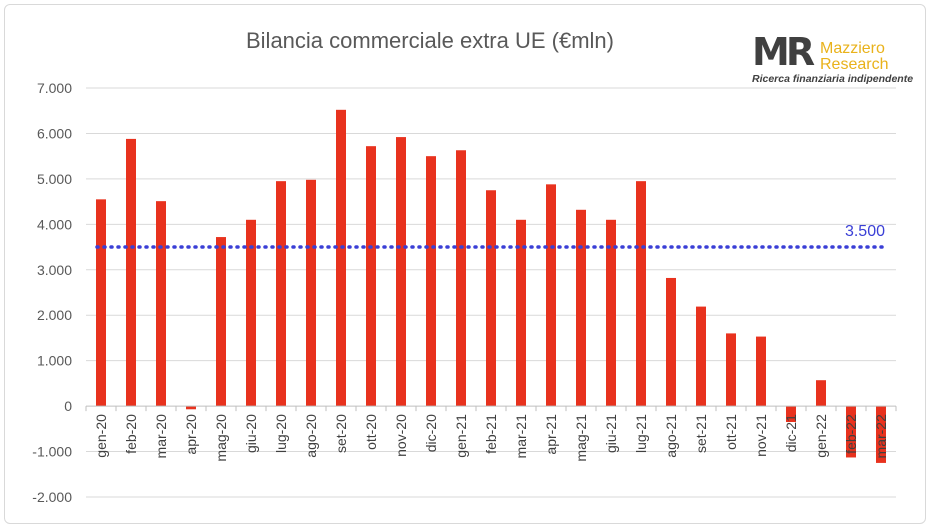 Image resolution: width=934 pixels, height=530 pixels. What do you see at coordinates (431, 433) in the screenshot?
I see `x-tick-label: dic-20` at bounding box center [431, 433].